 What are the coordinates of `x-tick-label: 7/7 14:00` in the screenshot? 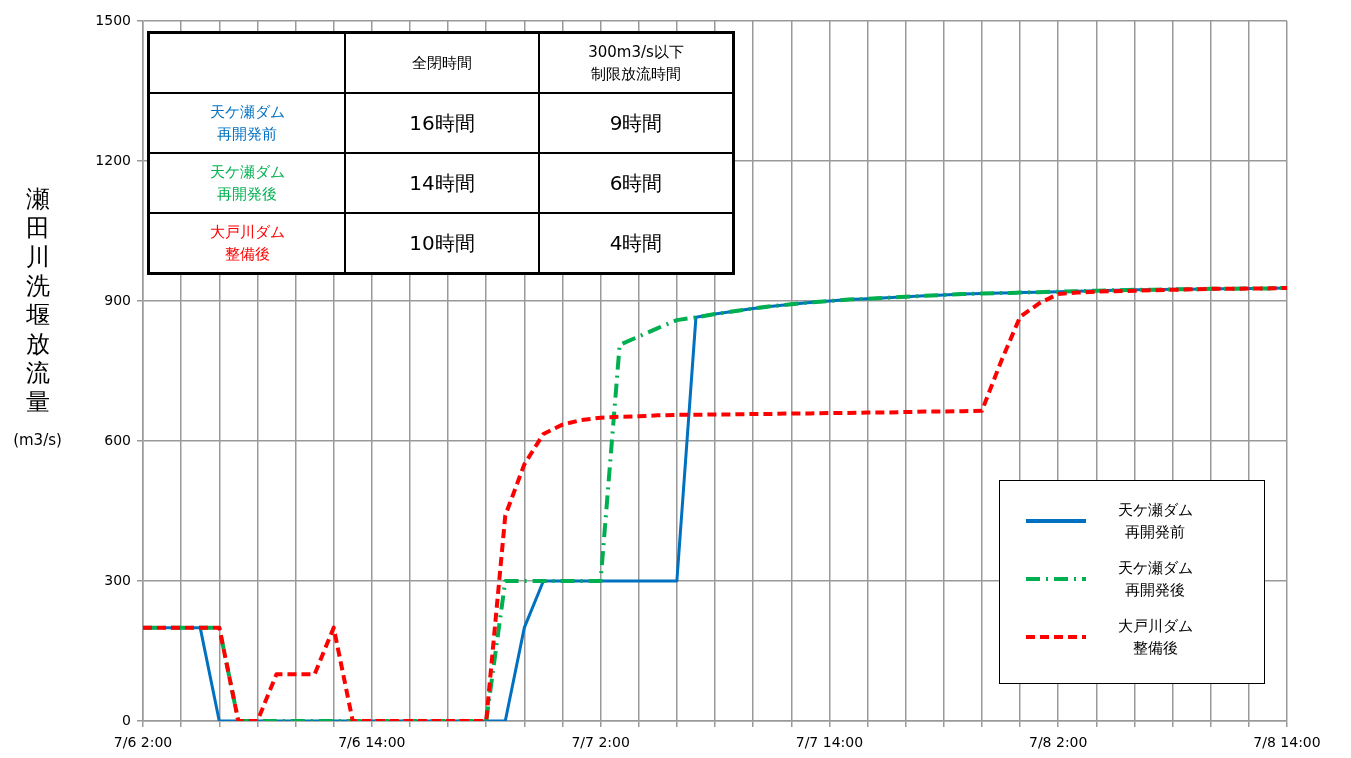 It's located at (829, 742).